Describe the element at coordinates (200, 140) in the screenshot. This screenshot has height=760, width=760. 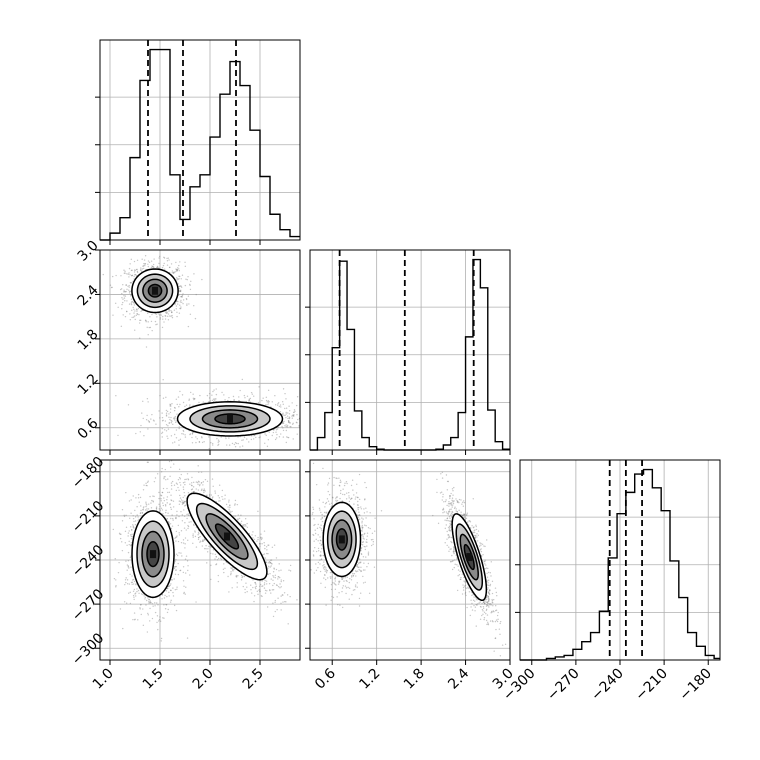
I see `histogram-frame` at that location.